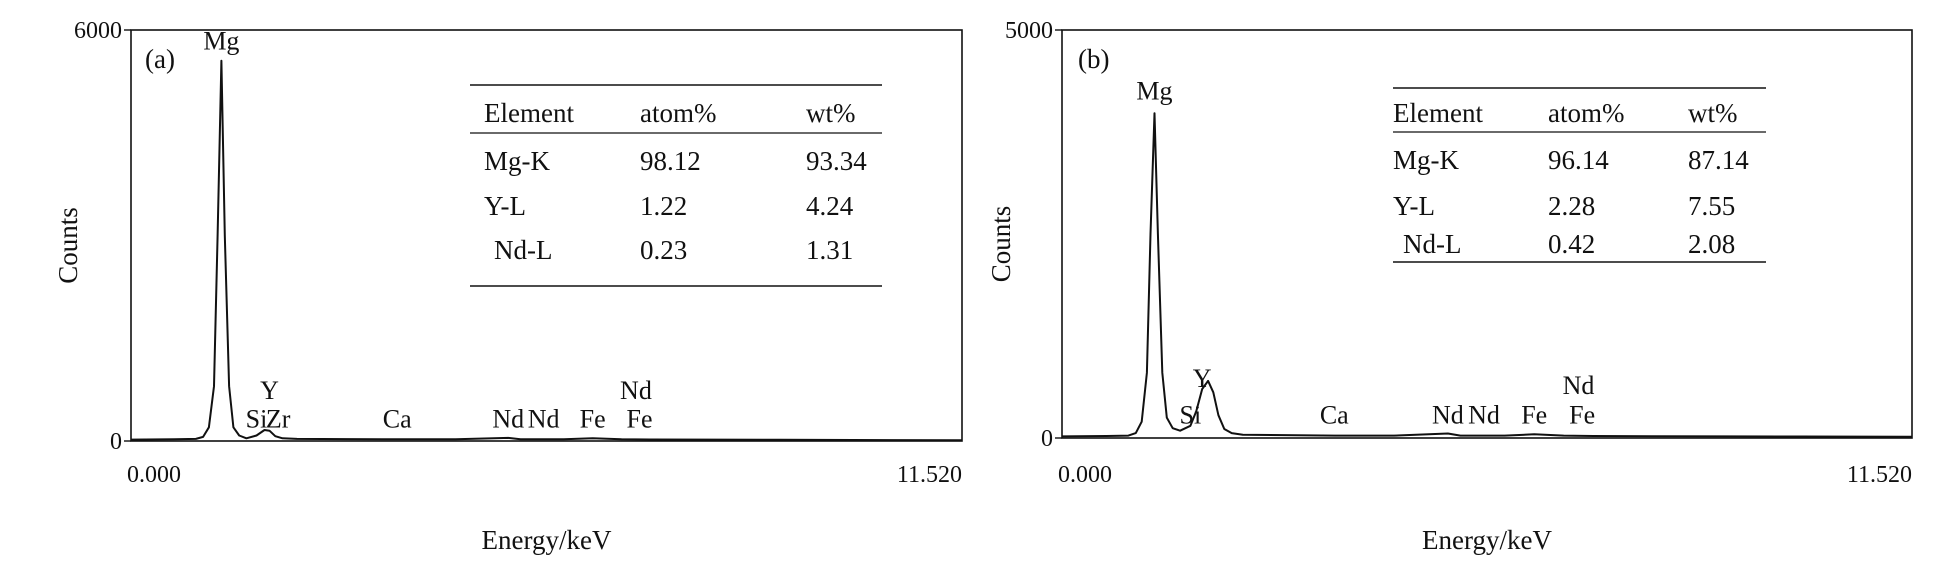  Describe the element at coordinates (663, 206) in the screenshot. I see `table-cell: 1.22` at that location.